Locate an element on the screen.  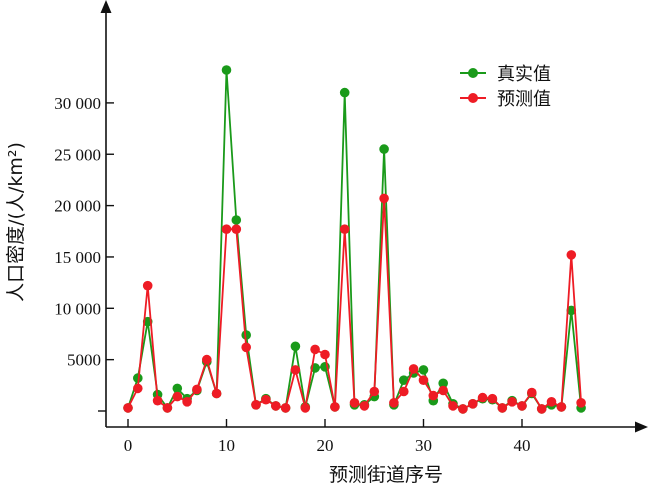
legend-label-true: 真实值 is located at coordinates (524, 74).